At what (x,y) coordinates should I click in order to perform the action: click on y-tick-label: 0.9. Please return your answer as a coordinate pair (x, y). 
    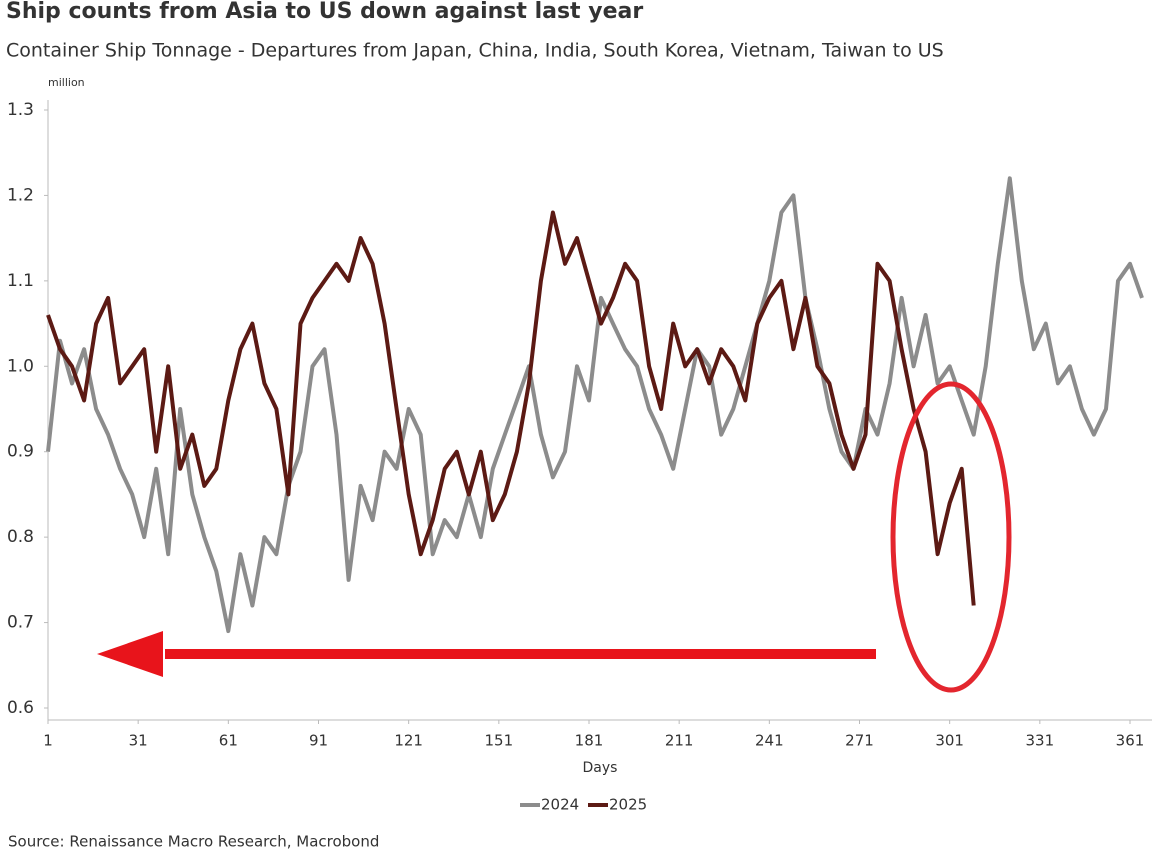
    Looking at the image, I should click on (20, 452).